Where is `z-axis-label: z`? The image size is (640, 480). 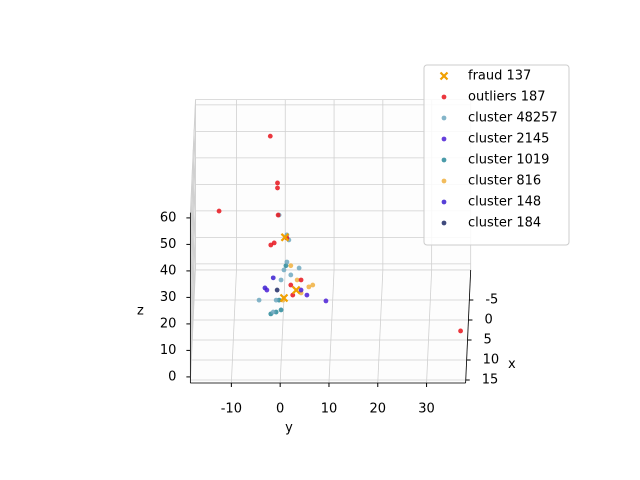 z-axis-label: z is located at coordinates (140, 311).